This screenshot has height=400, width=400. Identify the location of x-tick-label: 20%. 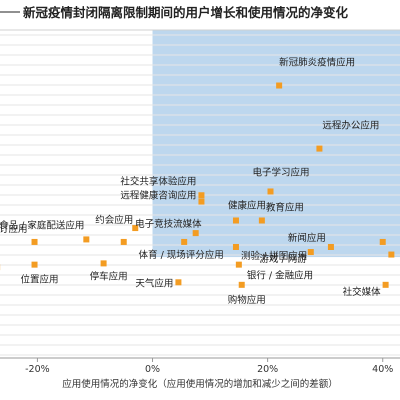
(267, 369).